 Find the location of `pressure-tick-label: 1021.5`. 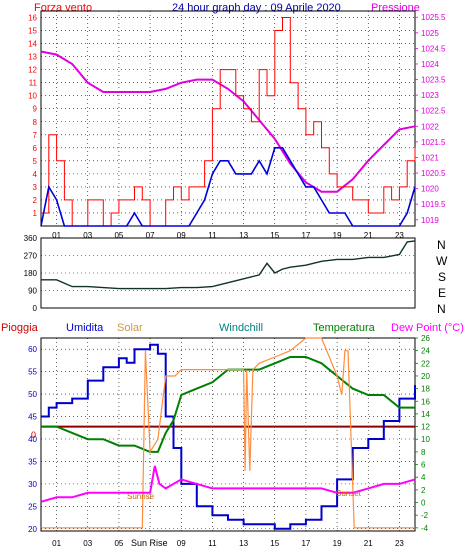

pressure-tick-label: 1021.5 is located at coordinates (433, 142).